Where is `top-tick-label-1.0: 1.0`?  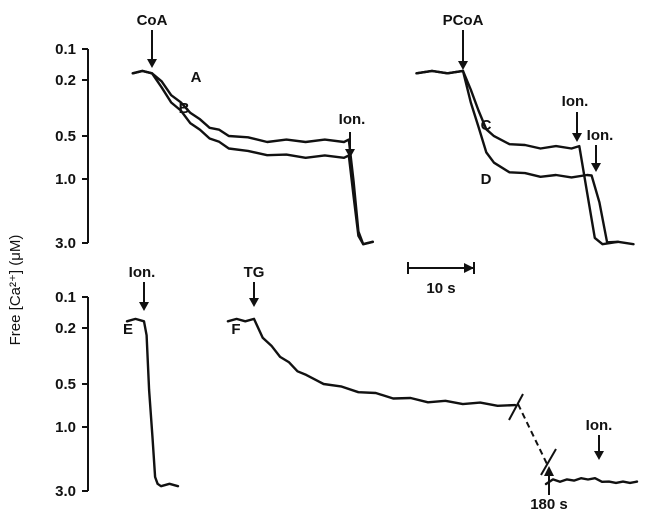
top-tick-label-1.0: 1.0 is located at coordinates (65, 179).